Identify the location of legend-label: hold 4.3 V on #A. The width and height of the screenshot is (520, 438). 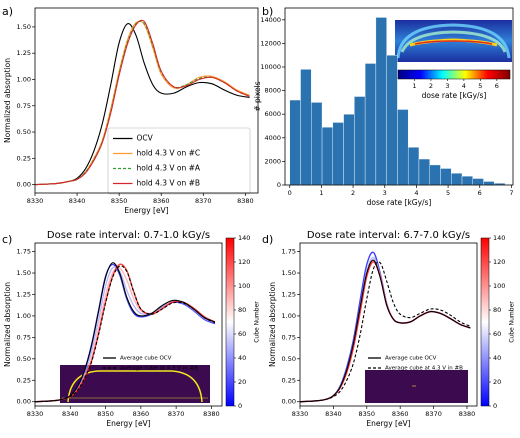
(169, 168).